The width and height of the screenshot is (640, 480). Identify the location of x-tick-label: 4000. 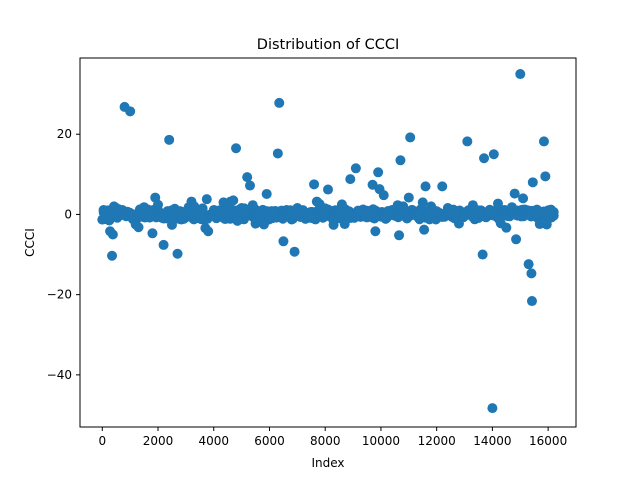
(213, 441).